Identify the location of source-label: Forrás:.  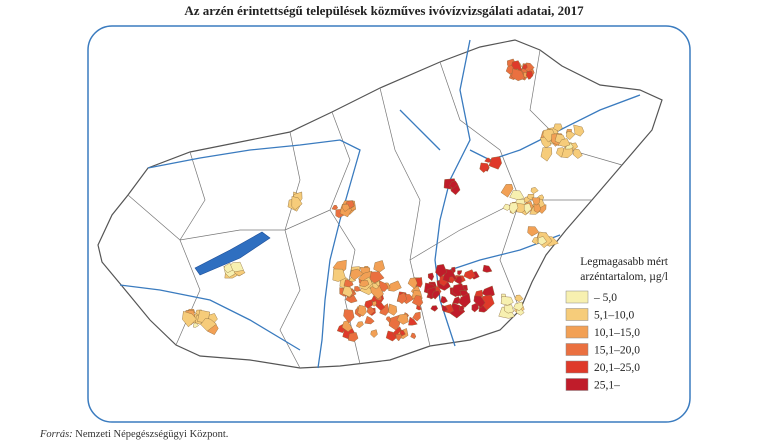
(56, 434).